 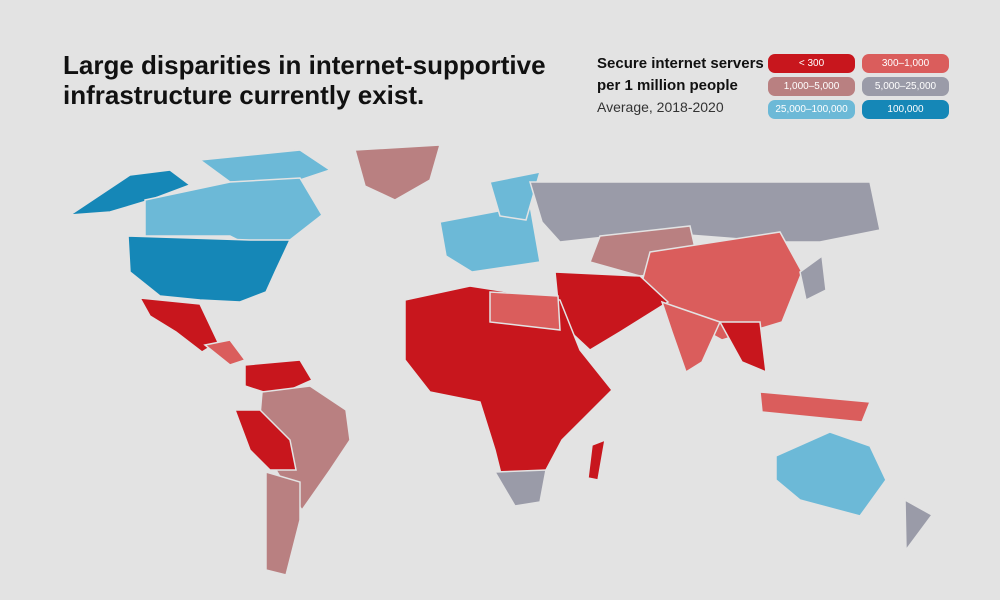 I want to click on legend-item: 300–1,000, so click(x=905, y=63).